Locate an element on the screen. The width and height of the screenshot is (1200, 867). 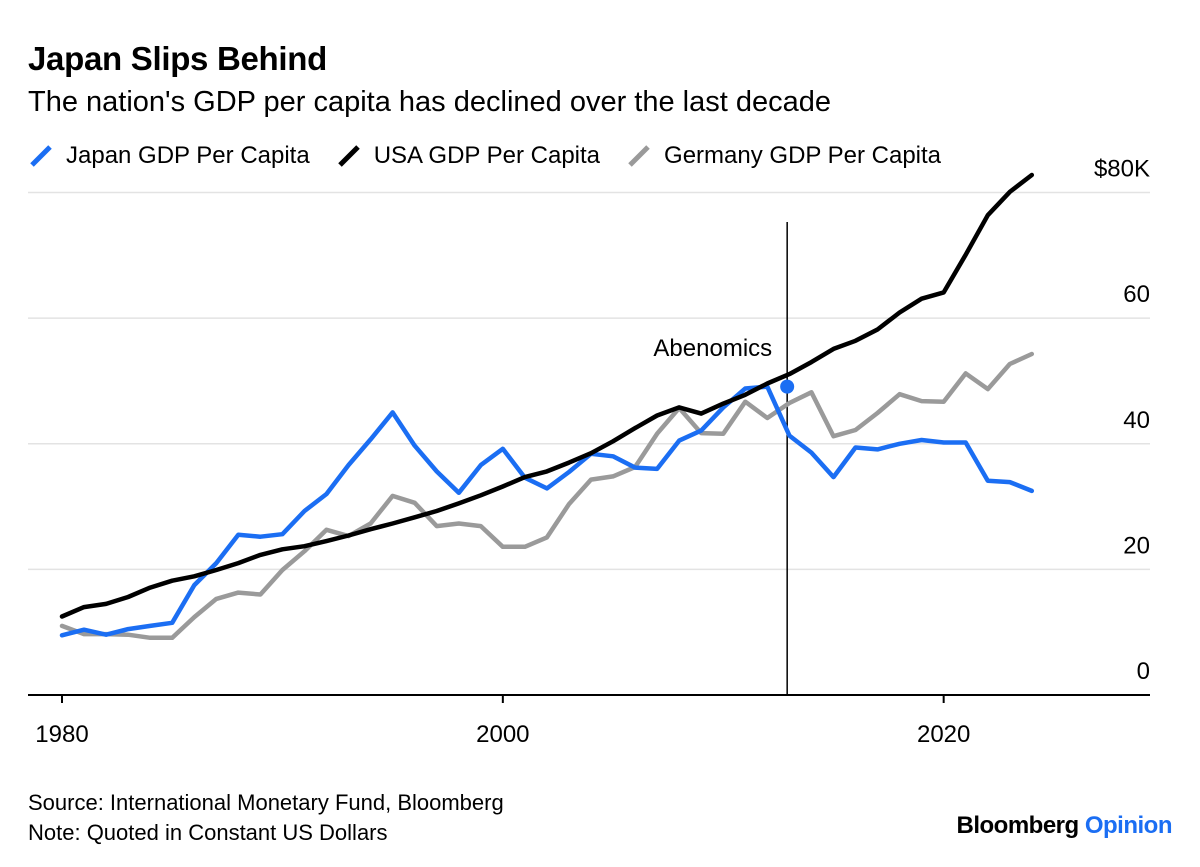
highlight-point-japan is located at coordinates (787, 386).